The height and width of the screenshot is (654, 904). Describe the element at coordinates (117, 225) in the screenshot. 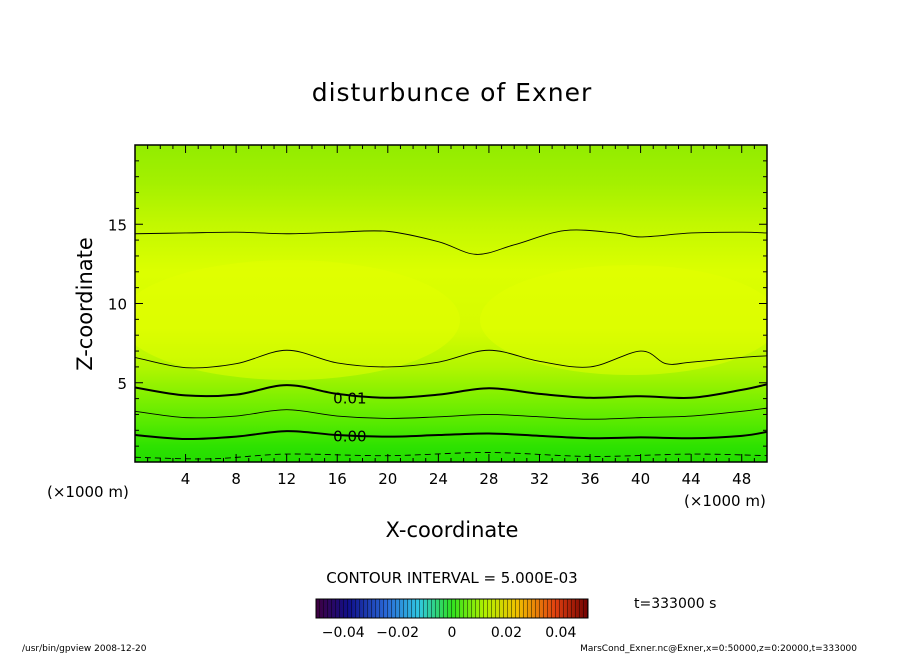

I see `y-tick-label-15: 15` at that location.